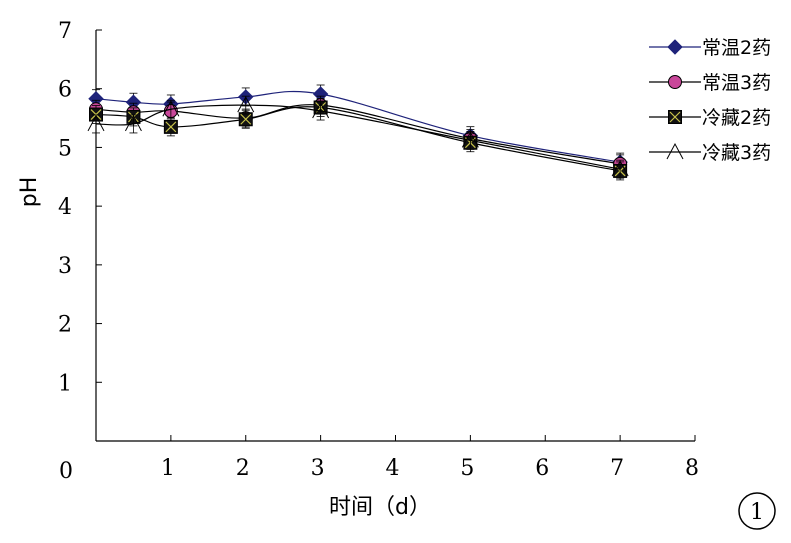 This screenshot has height=543, width=791. I want to click on y-tick-label: 3, so click(65, 266).